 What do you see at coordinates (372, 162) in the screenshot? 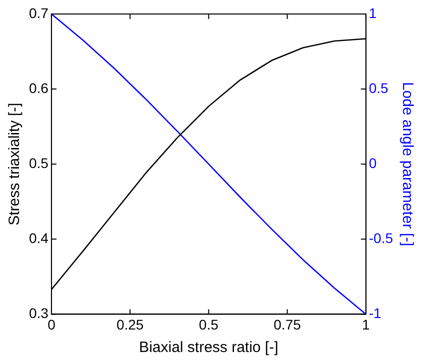
I see `y2-tick-label: 0` at bounding box center [372, 162].